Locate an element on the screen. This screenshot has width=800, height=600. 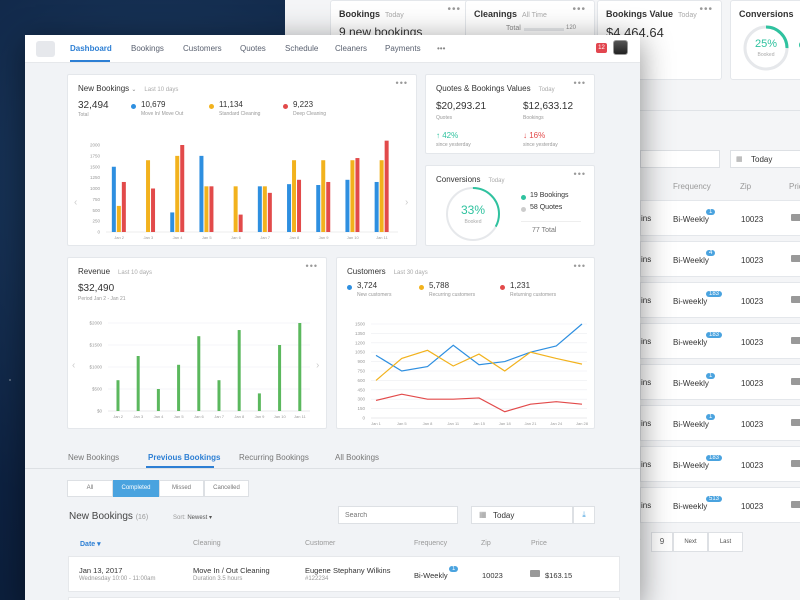
nav-cleaners: Cleaners is located at coordinates (351, 48).